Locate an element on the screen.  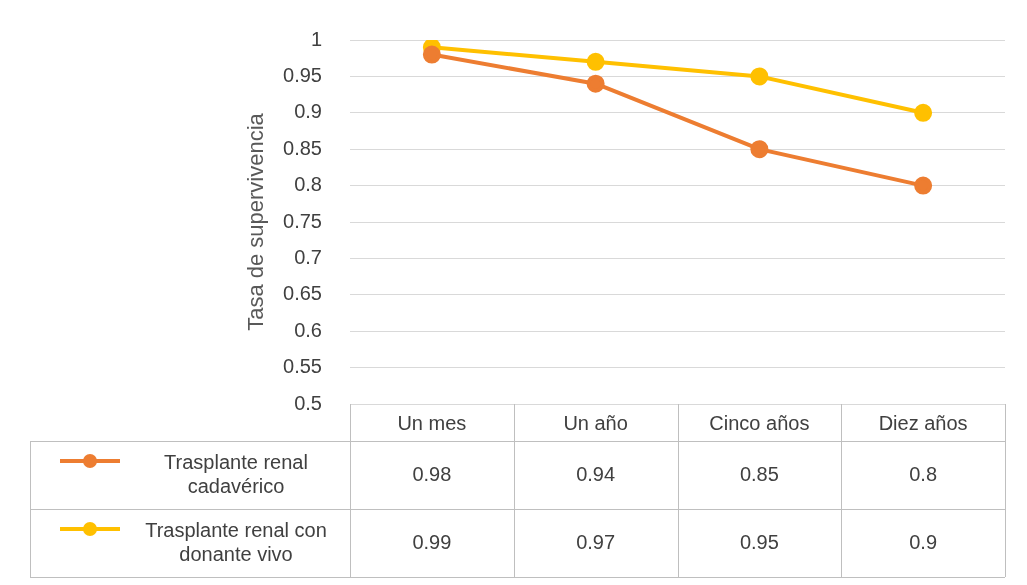
data-label: 0.98 is located at coordinates (432, 473).